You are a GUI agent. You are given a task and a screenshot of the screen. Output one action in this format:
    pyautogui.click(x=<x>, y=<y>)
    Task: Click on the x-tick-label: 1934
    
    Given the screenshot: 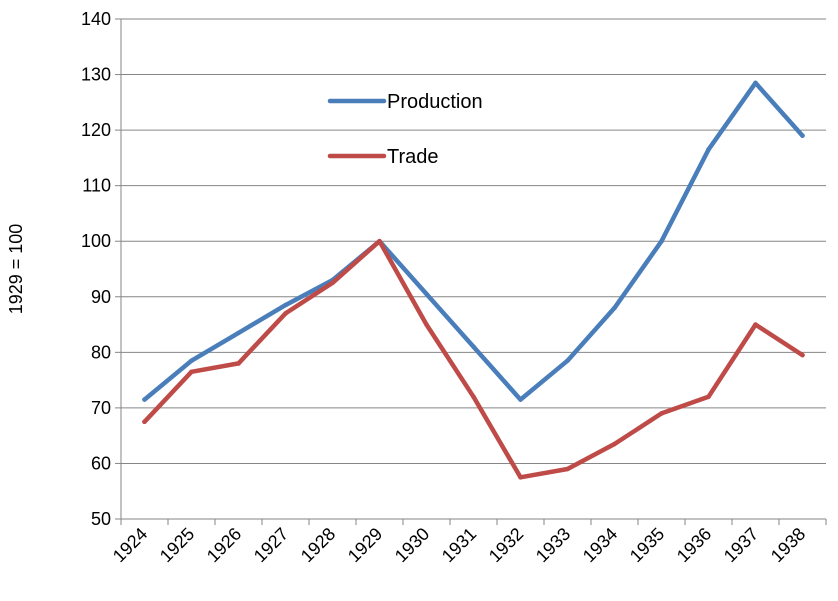 What is the action you would take?
    pyautogui.click(x=600, y=545)
    